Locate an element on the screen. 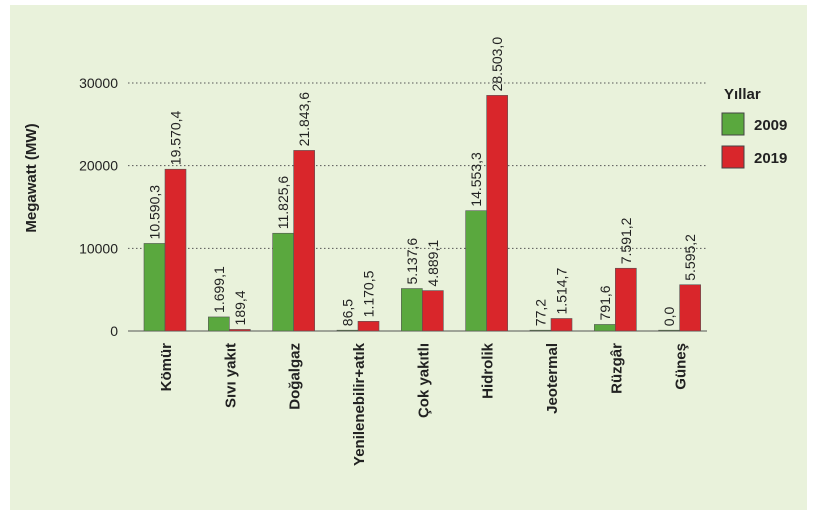  category-label: Çok yakıtlı is located at coordinates (423, 380).